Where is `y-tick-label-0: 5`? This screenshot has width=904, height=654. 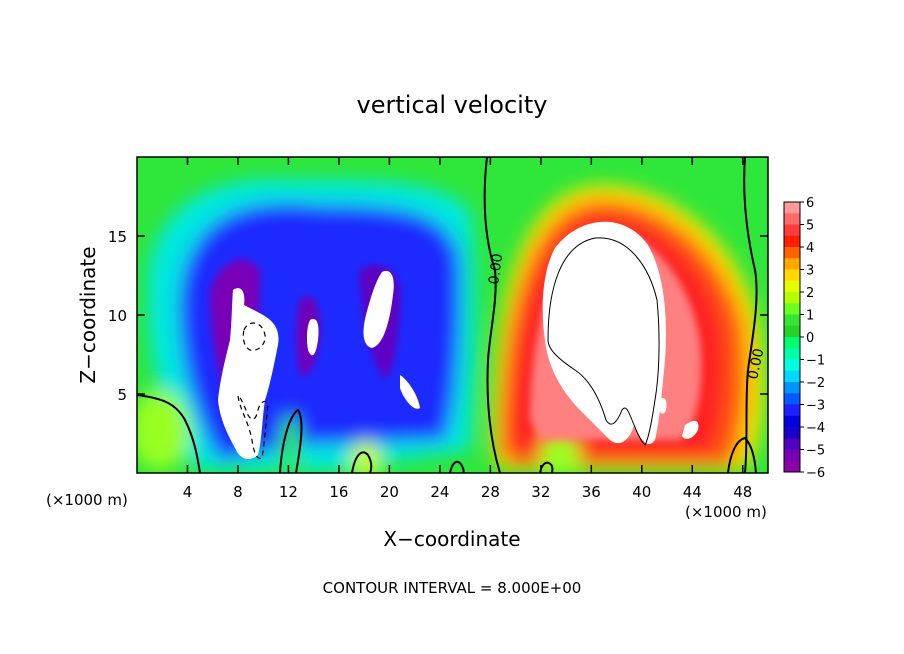
y-tick-label-0: 5 is located at coordinates (122, 395).